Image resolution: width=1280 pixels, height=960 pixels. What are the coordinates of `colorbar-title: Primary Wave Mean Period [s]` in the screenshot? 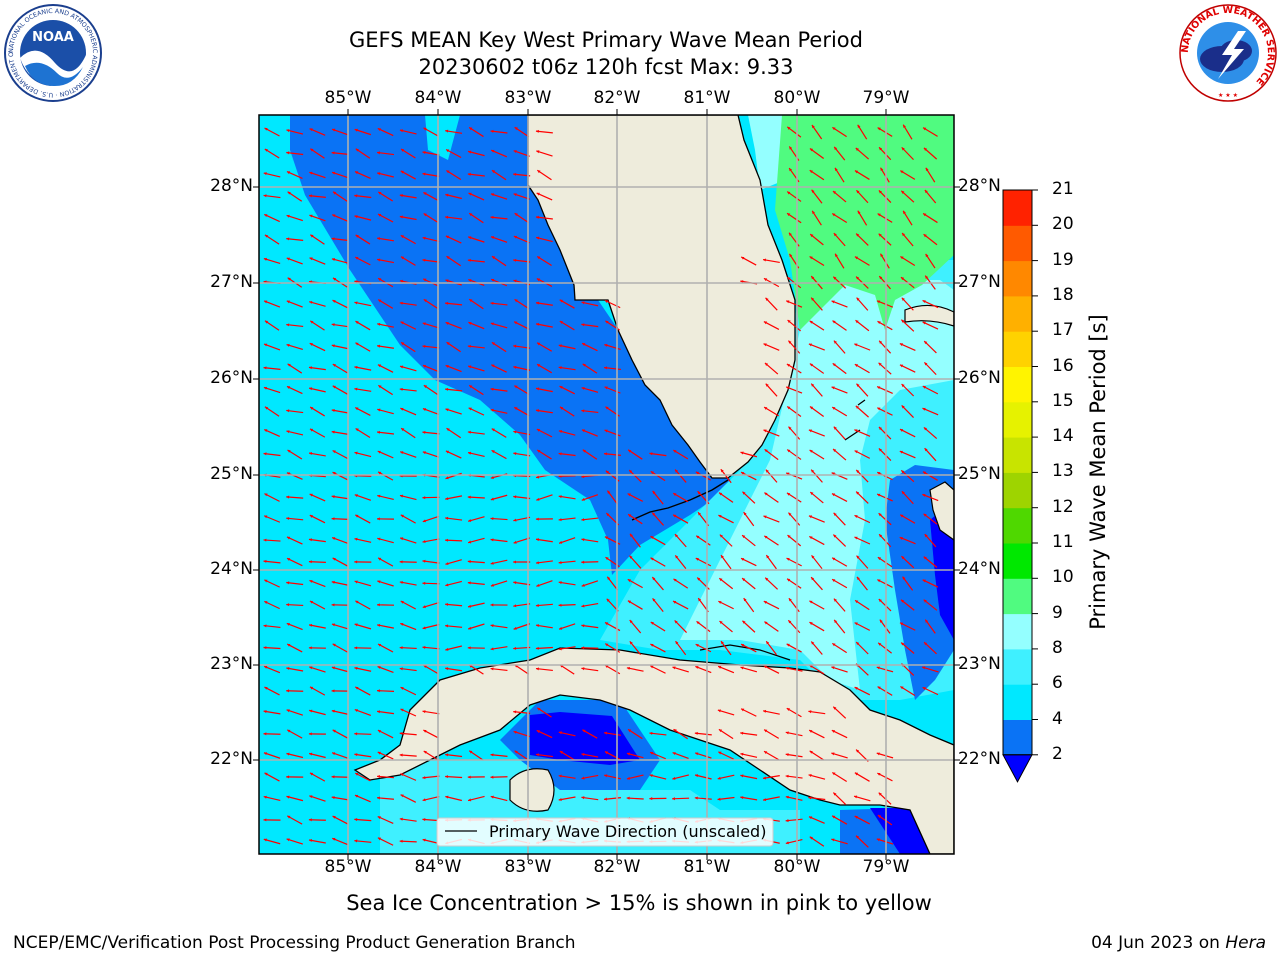 It's located at (1098, 472).